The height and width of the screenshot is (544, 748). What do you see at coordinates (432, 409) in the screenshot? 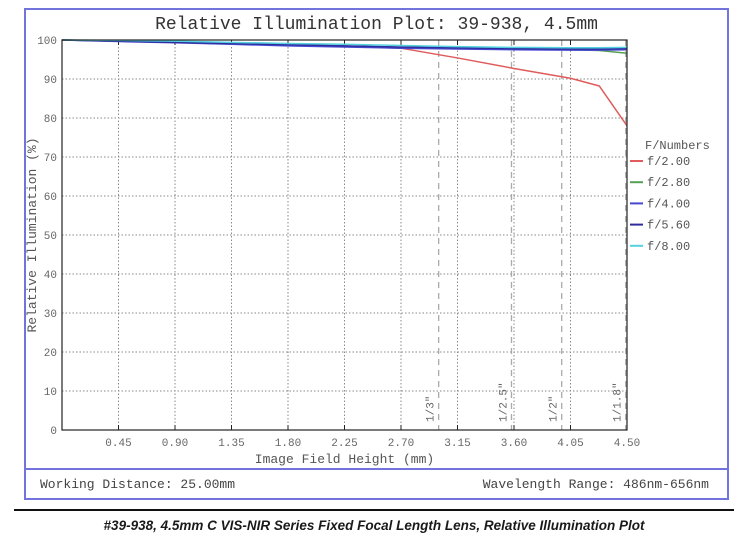
I see `sensor-format-label: 1/3"` at bounding box center [432, 409].